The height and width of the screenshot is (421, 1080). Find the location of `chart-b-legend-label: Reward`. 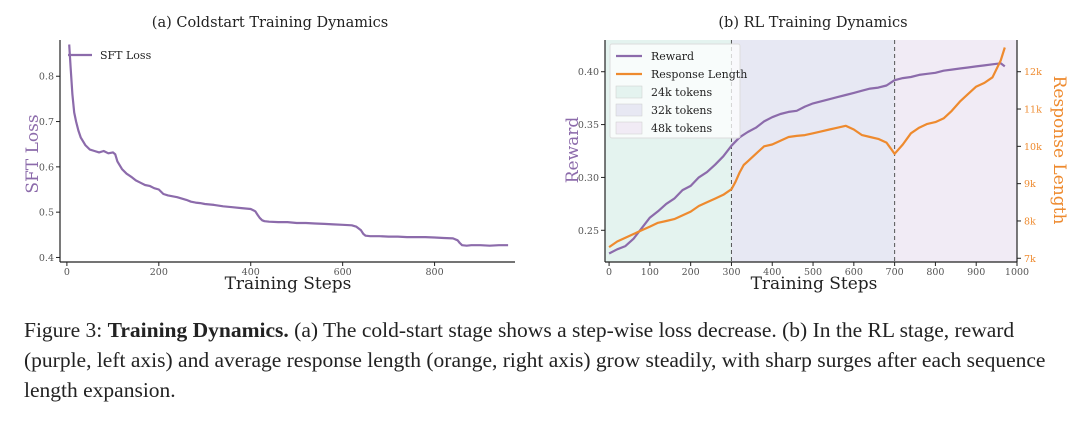

chart-b-legend-label: Reward is located at coordinates (672, 56).